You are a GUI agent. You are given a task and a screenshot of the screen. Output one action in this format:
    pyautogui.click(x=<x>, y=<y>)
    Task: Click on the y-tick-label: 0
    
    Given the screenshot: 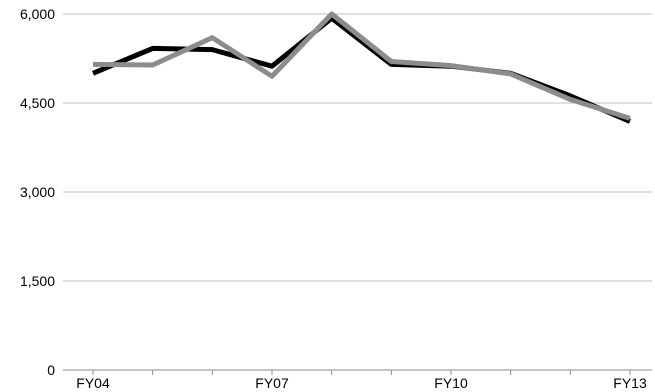 What is the action you would take?
    pyautogui.click(x=51, y=370)
    